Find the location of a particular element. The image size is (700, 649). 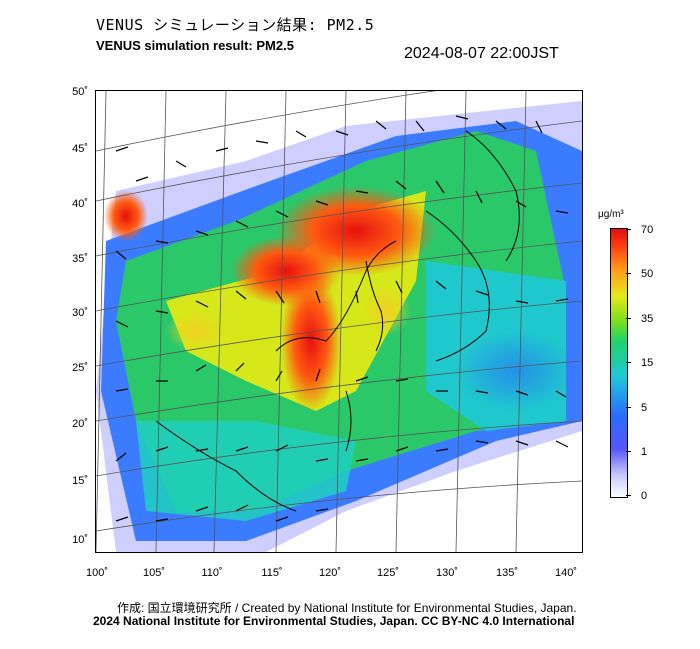

timestamp: 2024-08-07 22:00JST is located at coordinates (481, 53).